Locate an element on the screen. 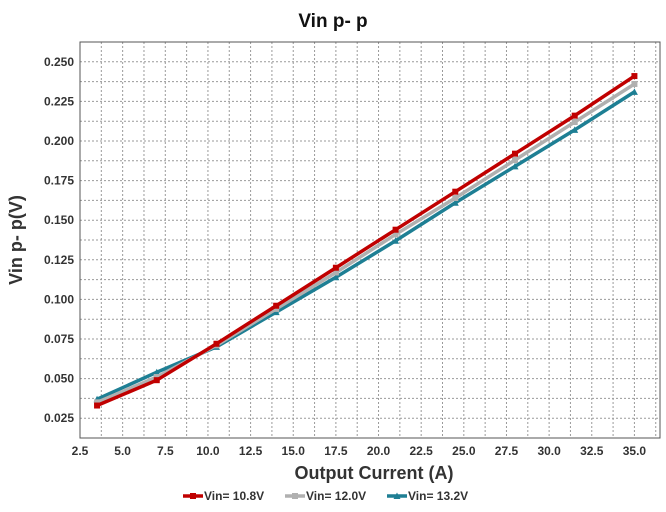  legend-item-1: Vin= 12.0V is located at coordinates (325, 496).